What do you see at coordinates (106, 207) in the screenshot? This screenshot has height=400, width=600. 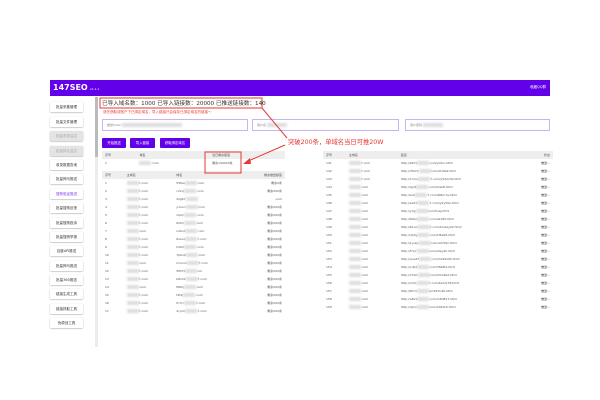 I see `cell-text: 4` at bounding box center [106, 207].